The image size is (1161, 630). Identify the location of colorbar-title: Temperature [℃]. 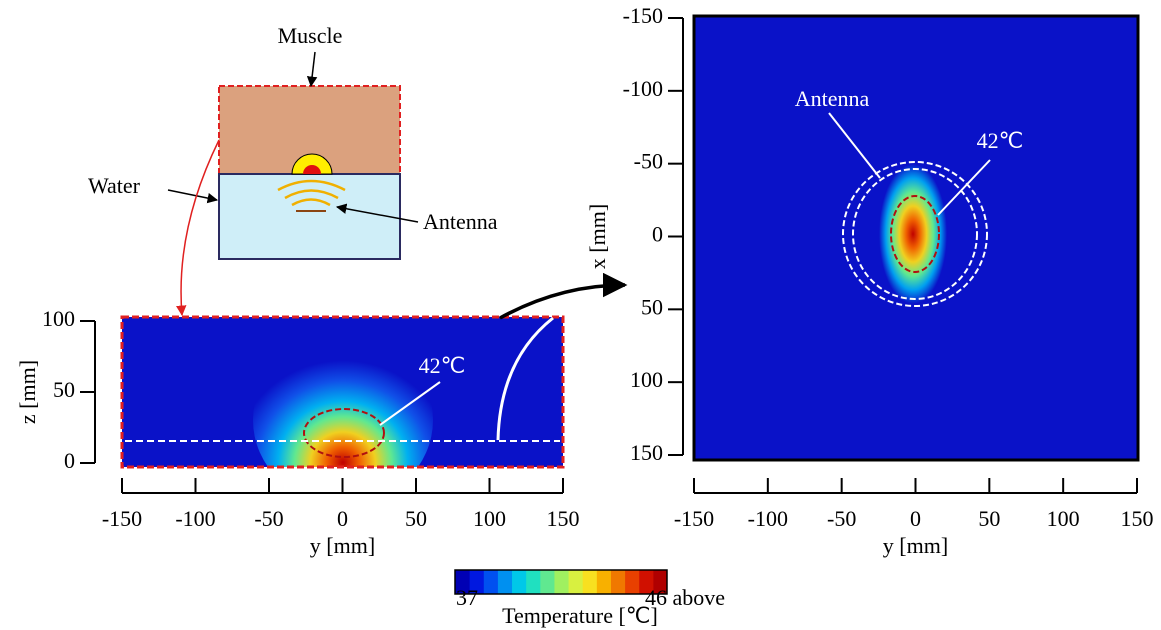
(580, 615).